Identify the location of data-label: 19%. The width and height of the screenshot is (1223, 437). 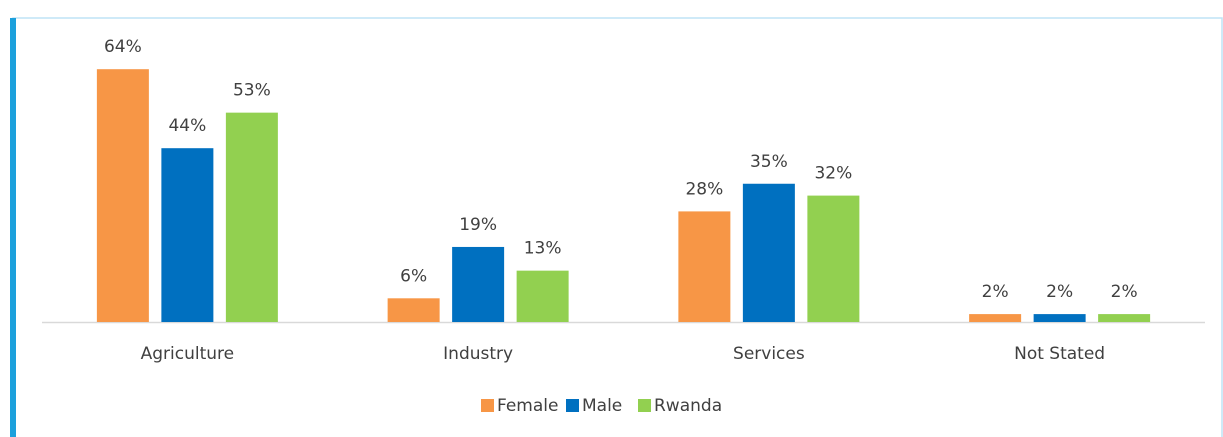
(478, 225).